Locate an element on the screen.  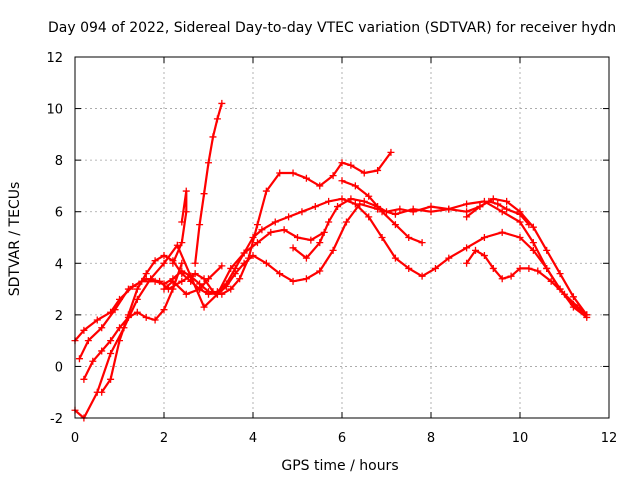
y-tick-label: -2 is located at coordinates (56, 419).